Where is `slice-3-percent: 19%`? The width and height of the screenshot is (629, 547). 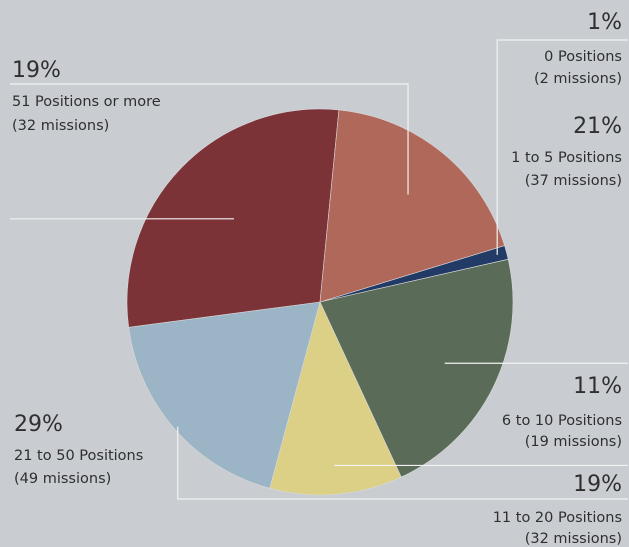 slice-3-percent: 19% is located at coordinates (597, 484).